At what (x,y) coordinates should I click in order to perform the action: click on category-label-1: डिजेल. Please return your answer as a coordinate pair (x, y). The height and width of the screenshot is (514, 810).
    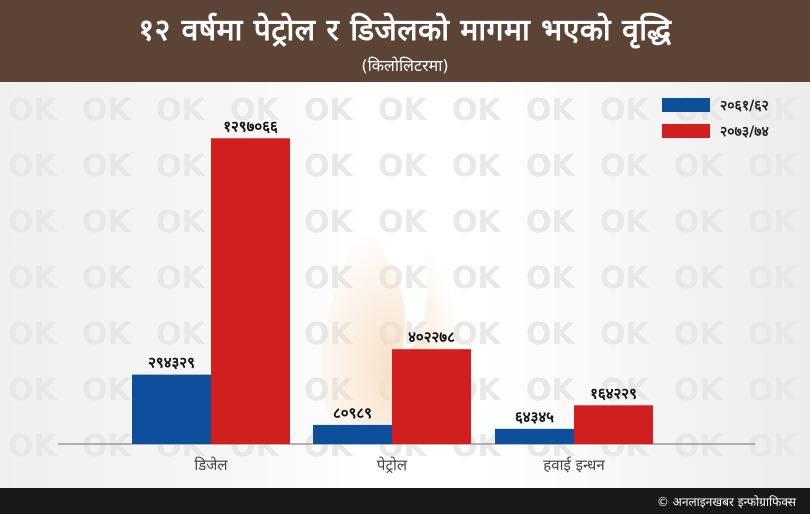
    Looking at the image, I should click on (211, 465).